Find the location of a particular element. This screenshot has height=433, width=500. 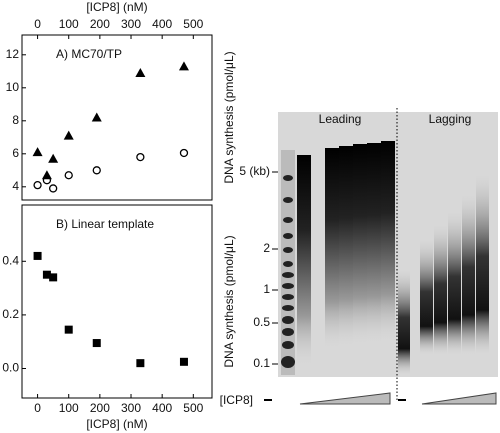

panel-title: A) MC70/TP is located at coordinates (89, 54).